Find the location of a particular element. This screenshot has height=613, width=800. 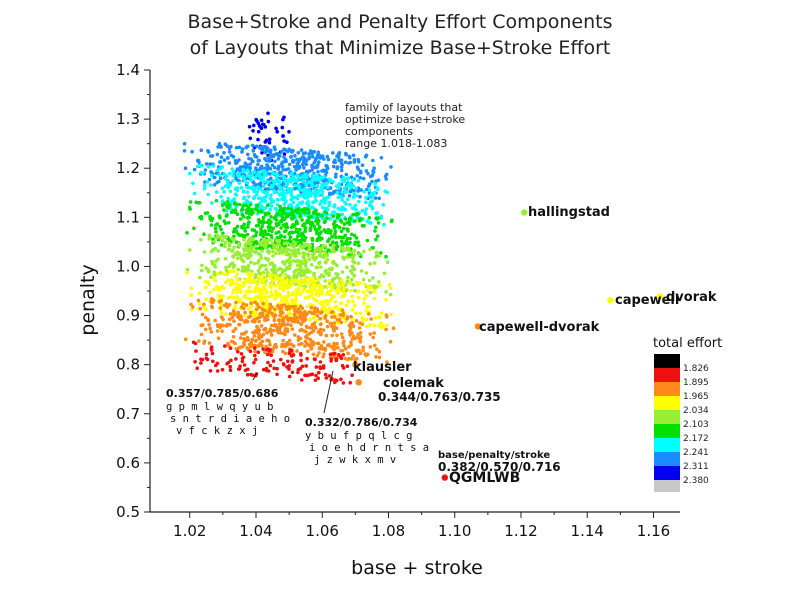

left-layout-row-2: s n t r d i a e h o is located at coordinates (230, 419).